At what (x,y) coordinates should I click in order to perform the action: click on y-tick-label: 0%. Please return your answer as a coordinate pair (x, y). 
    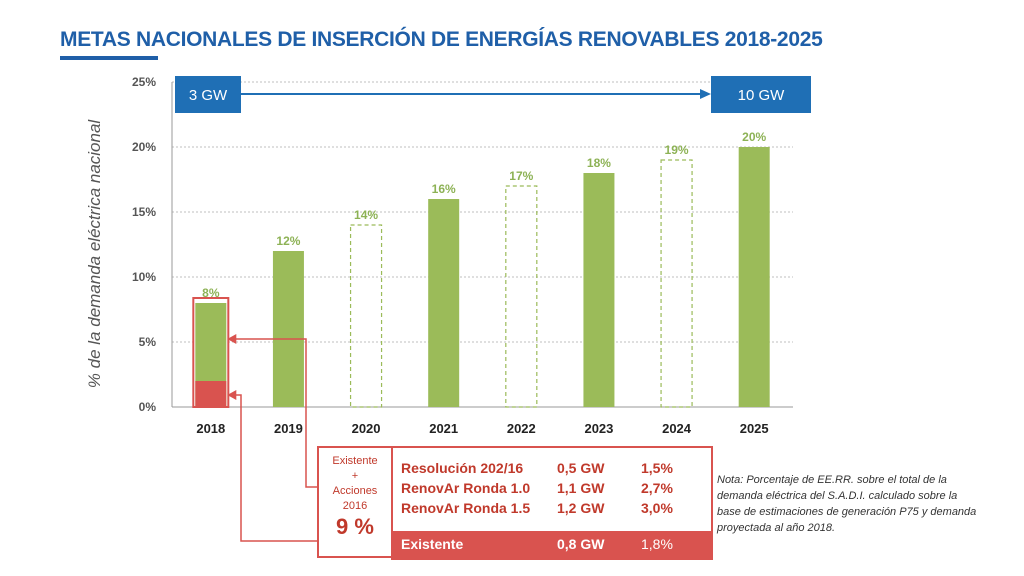
    Looking at the image, I should click on (148, 407).